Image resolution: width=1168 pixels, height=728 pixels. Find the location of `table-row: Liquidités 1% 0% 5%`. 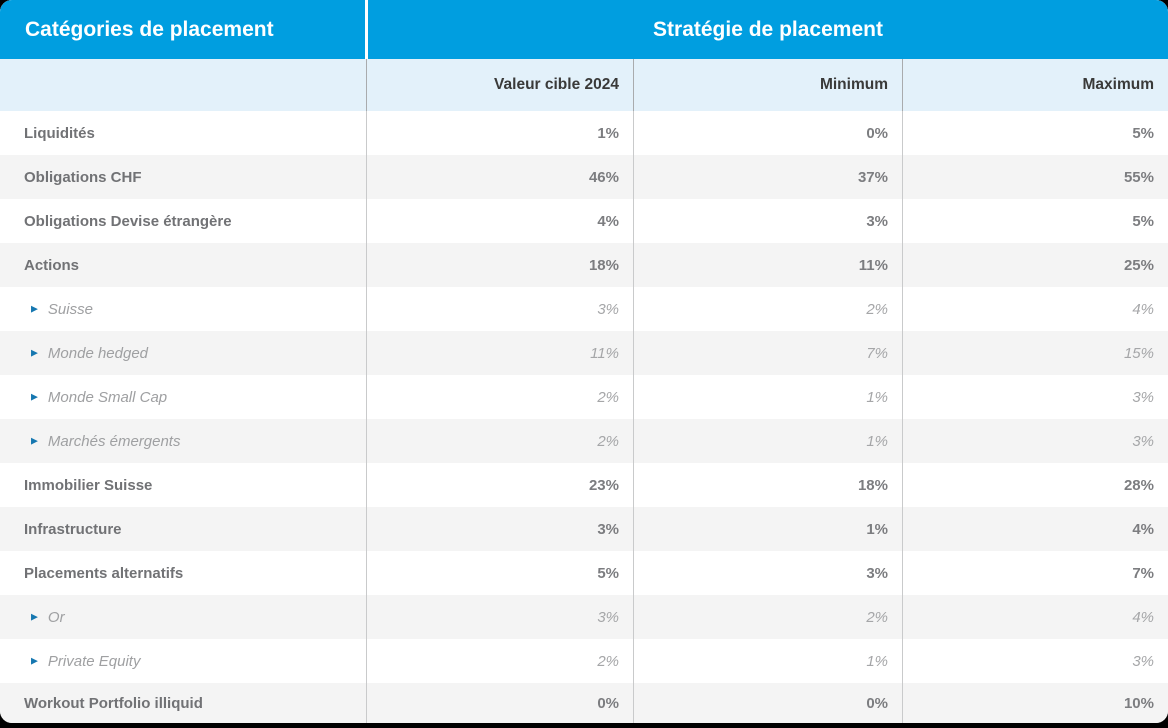

table-row: Liquidités 1% 0% 5% is located at coordinates (584, 133).